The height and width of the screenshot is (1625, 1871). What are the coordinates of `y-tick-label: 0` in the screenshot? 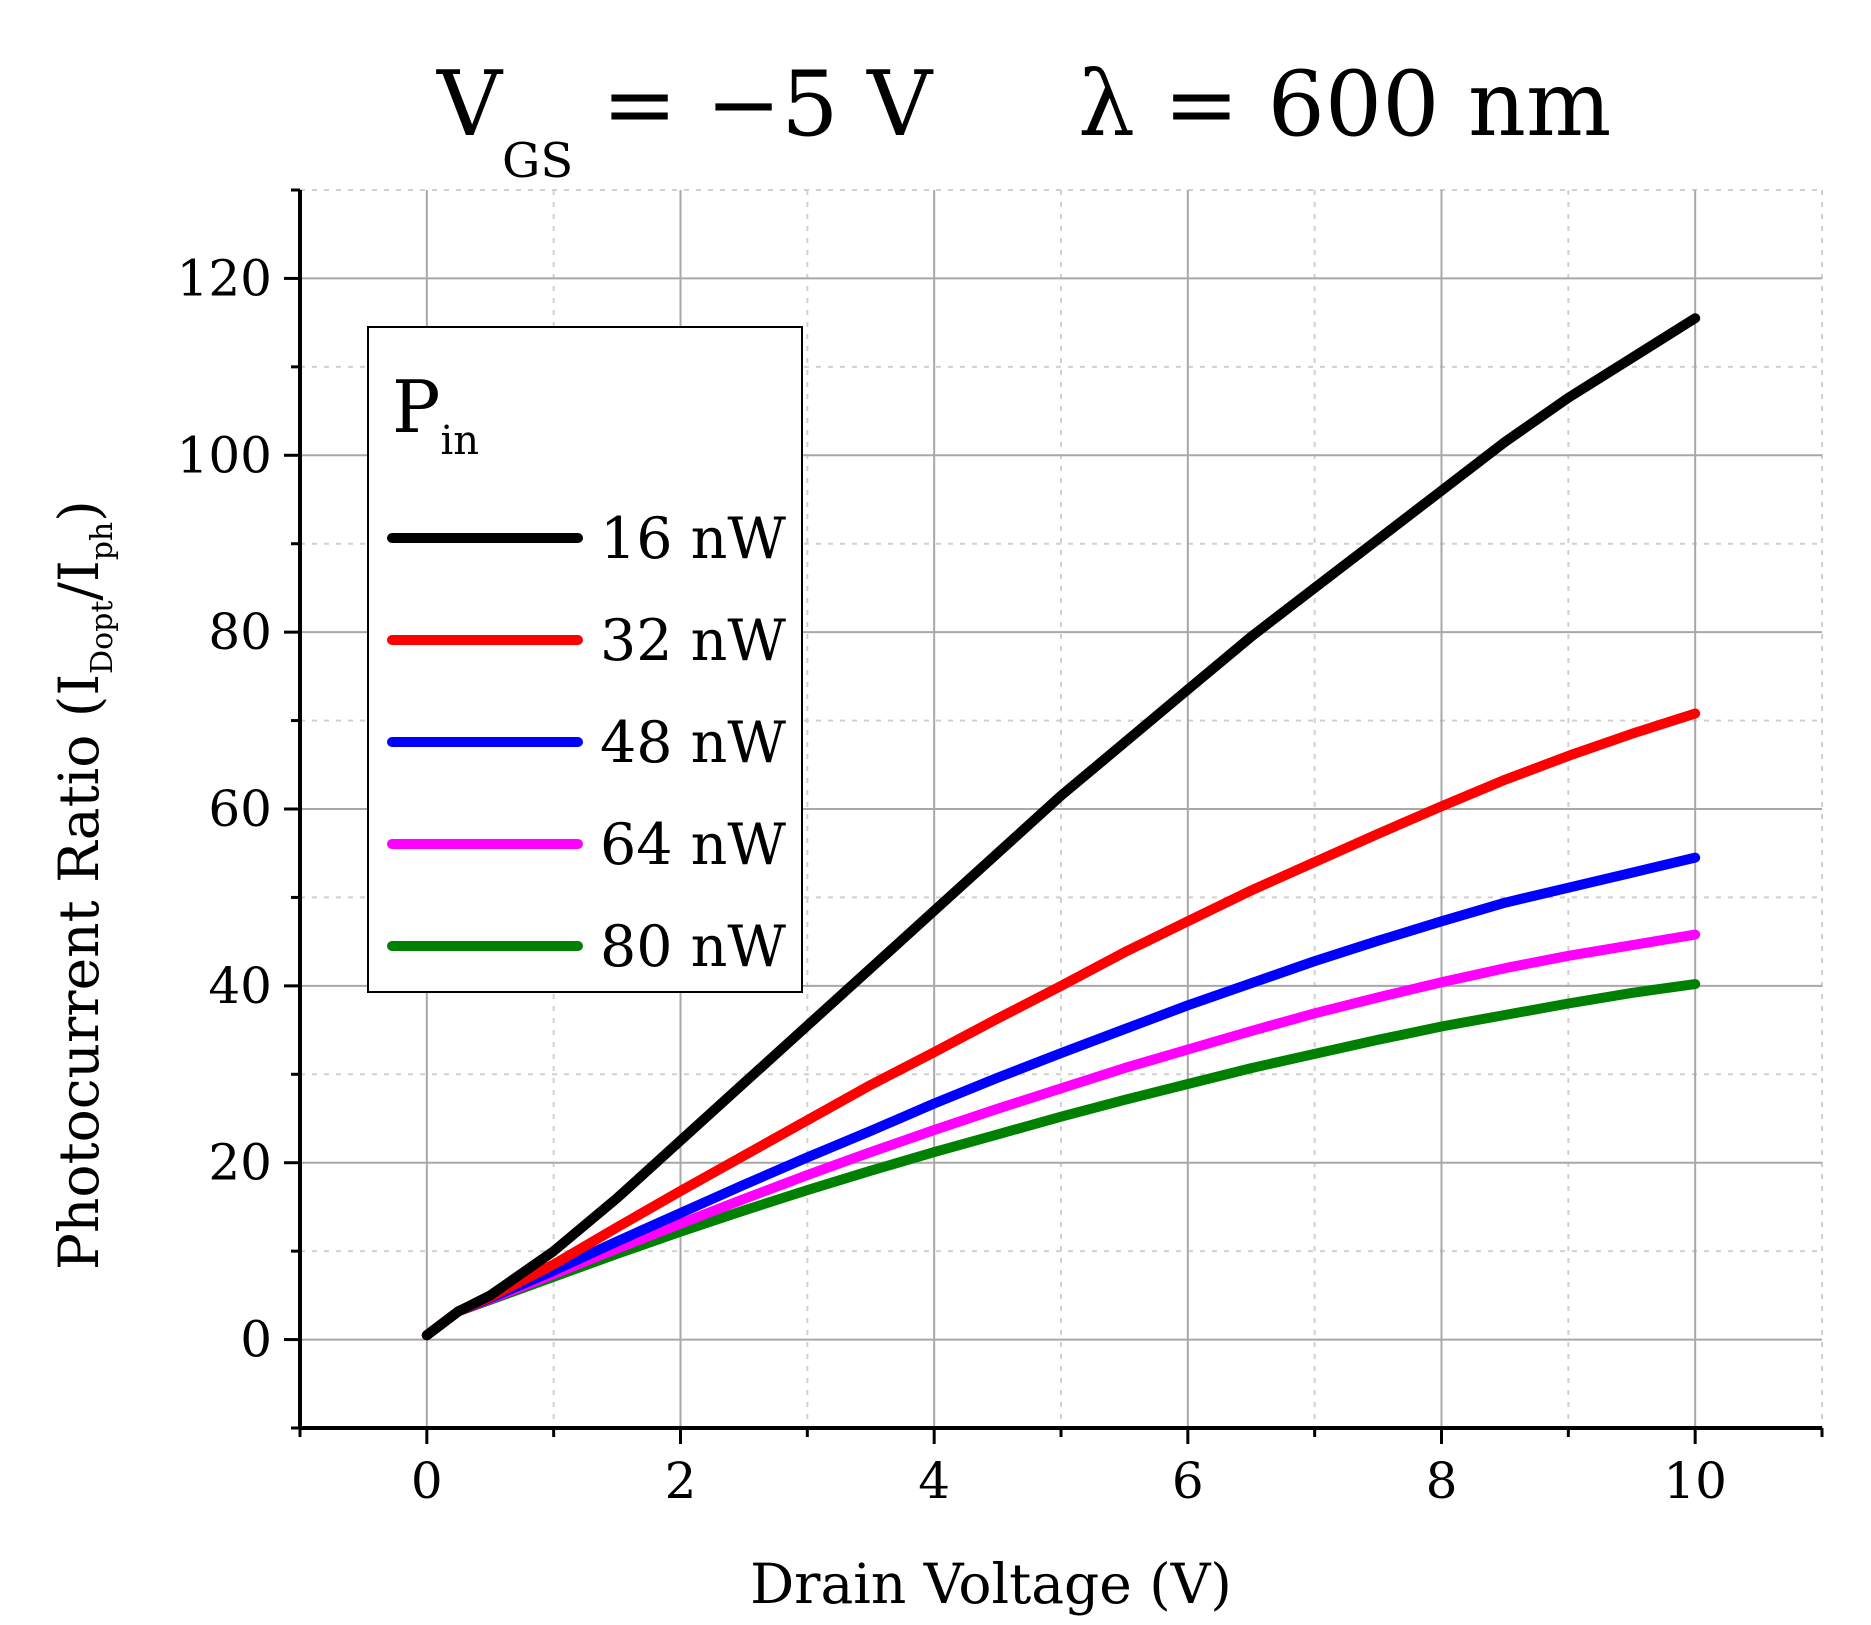 It's located at (256, 1340).